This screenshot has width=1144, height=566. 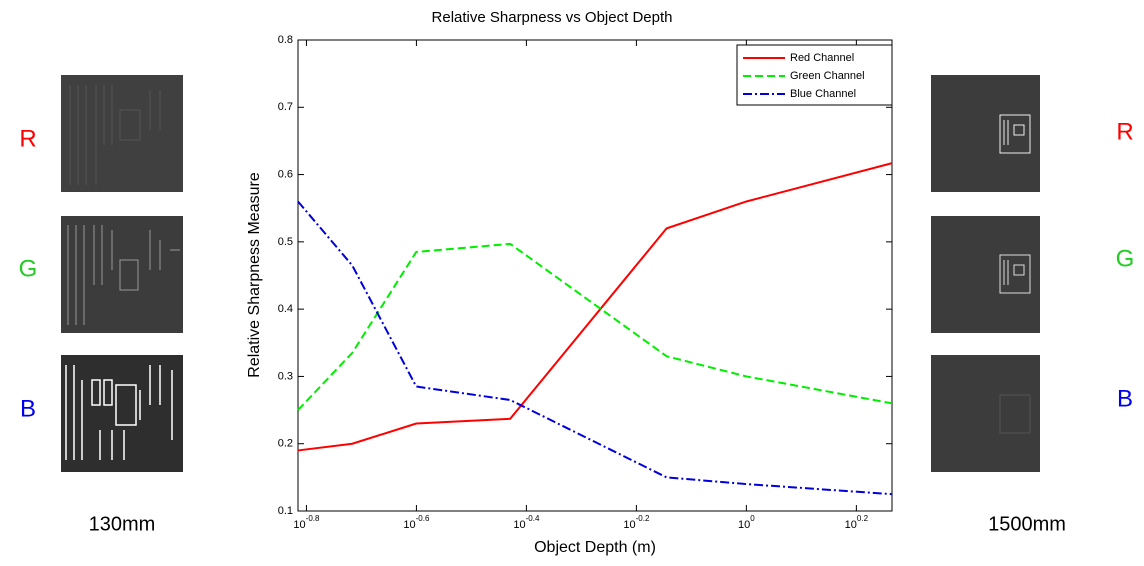 What do you see at coordinates (254, 275) in the screenshot?
I see `y-axis-label: Relative Sharpness Measure` at bounding box center [254, 275].